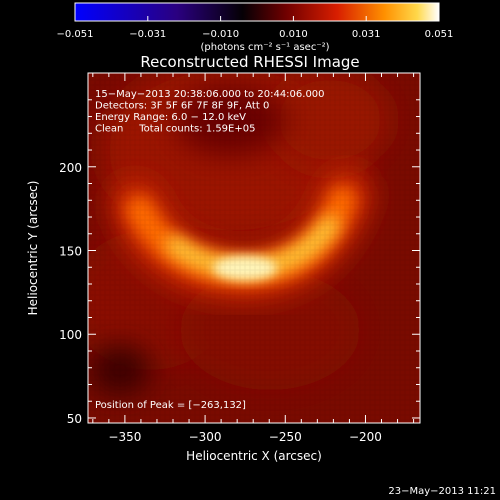  Describe the element at coordinates (249, 62) in the screenshot. I see `chart-title: Reconstructed RHESSI Image` at that location.